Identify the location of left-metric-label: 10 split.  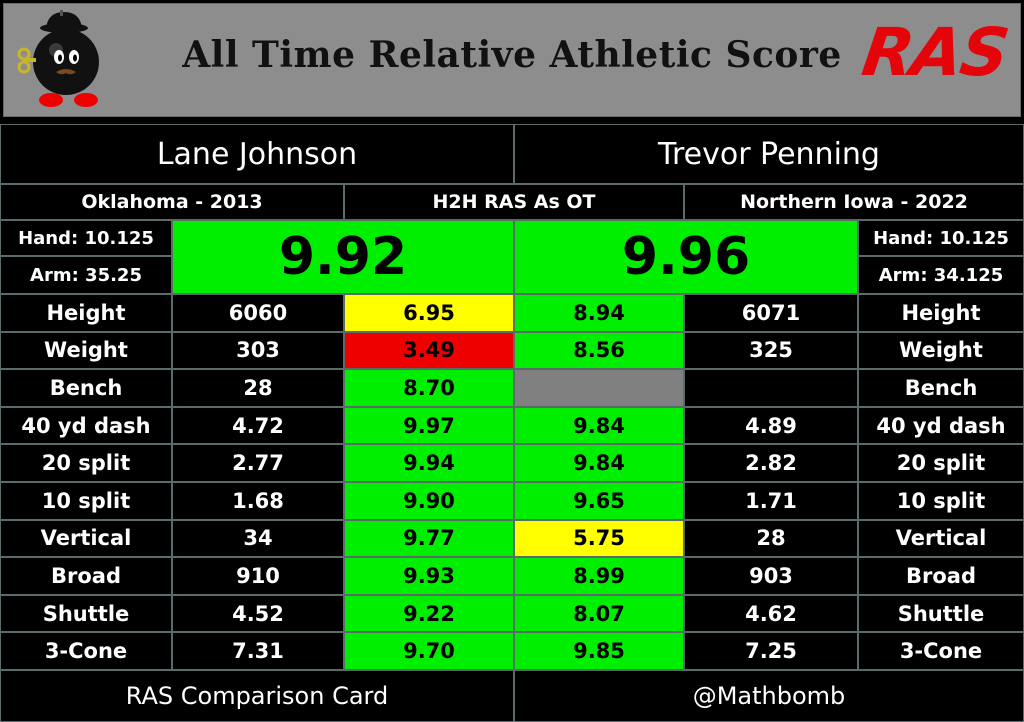
(86, 501).